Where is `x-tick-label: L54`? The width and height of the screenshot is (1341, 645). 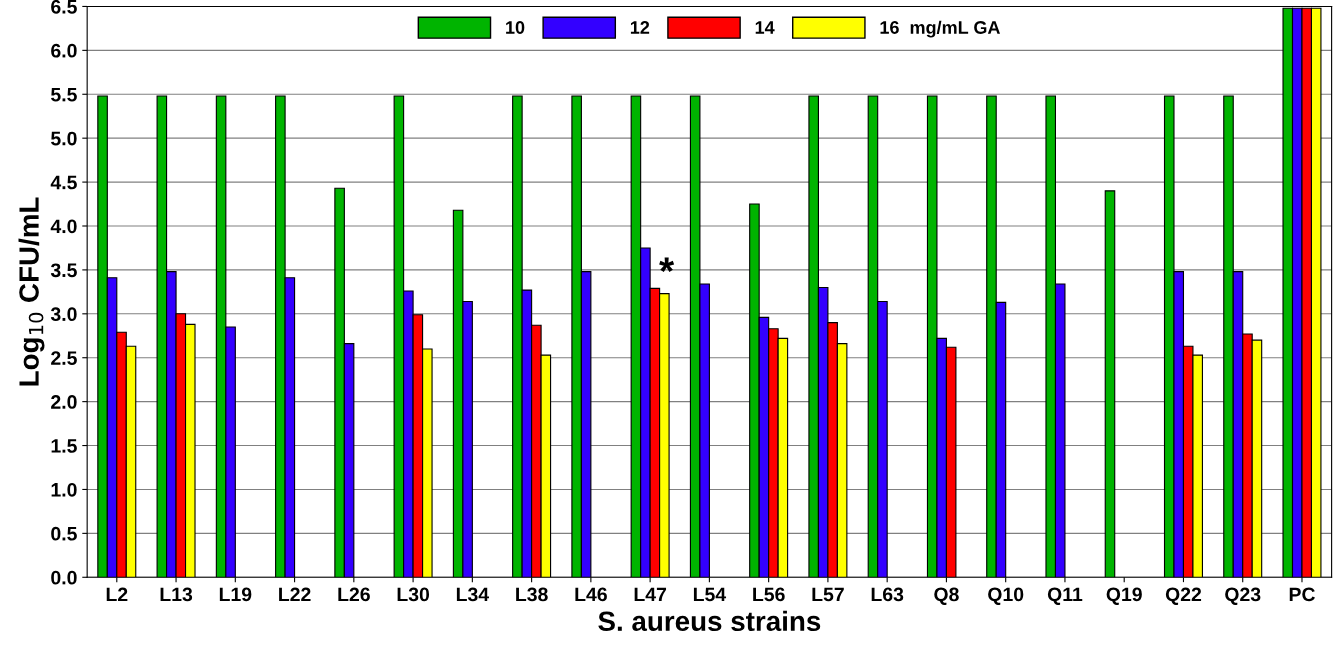
x-tick-label: L54 is located at coordinates (710, 594).